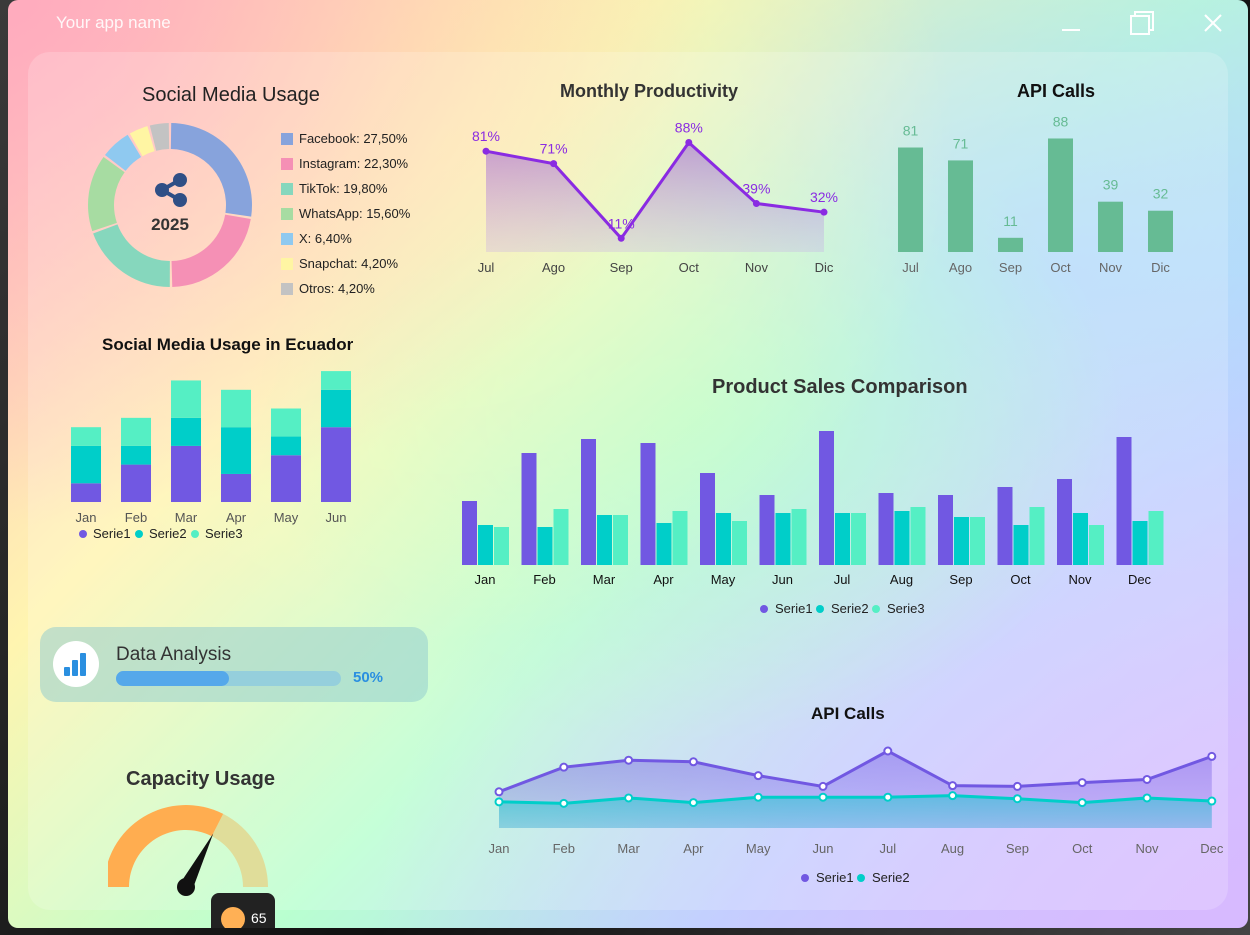 Image resolution: width=1250 pixels, height=935 pixels. I want to click on ecuador-x-tick: Apr, so click(236, 517).